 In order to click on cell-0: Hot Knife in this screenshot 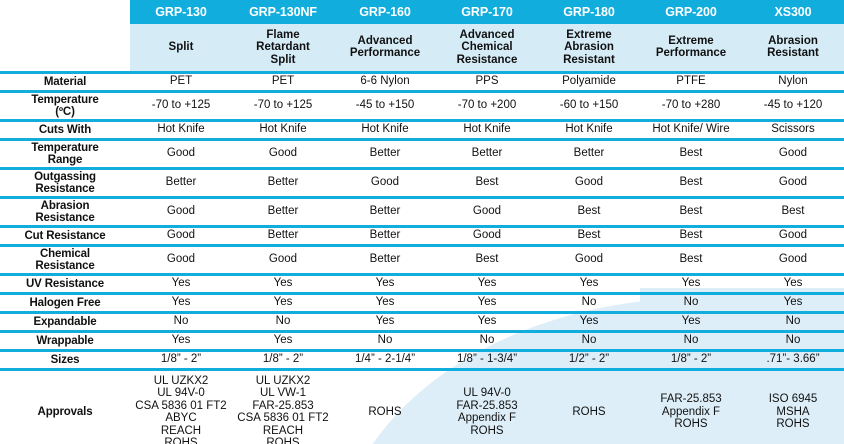, I will do `click(181, 129)`.